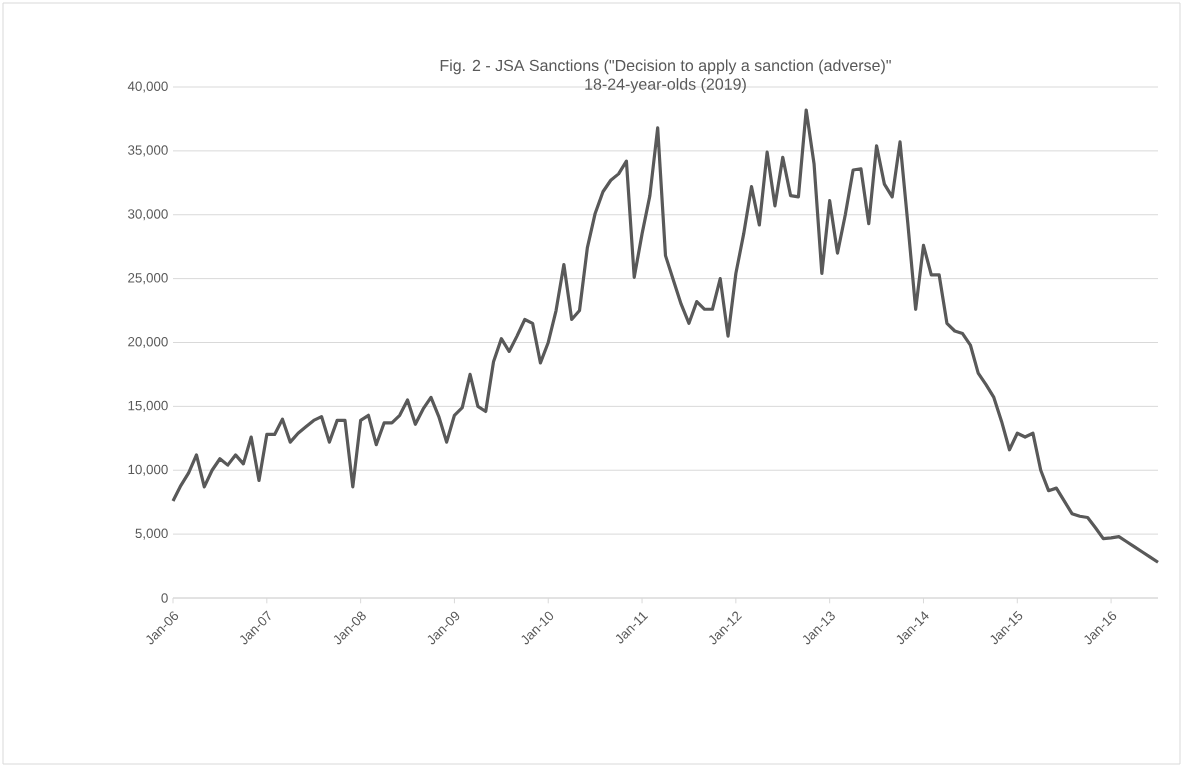 This screenshot has width=1186, height=767. Describe the element at coordinates (665, 85) in the screenshot. I see `chart-subtitle: 18-24-year-olds (2019)` at that location.